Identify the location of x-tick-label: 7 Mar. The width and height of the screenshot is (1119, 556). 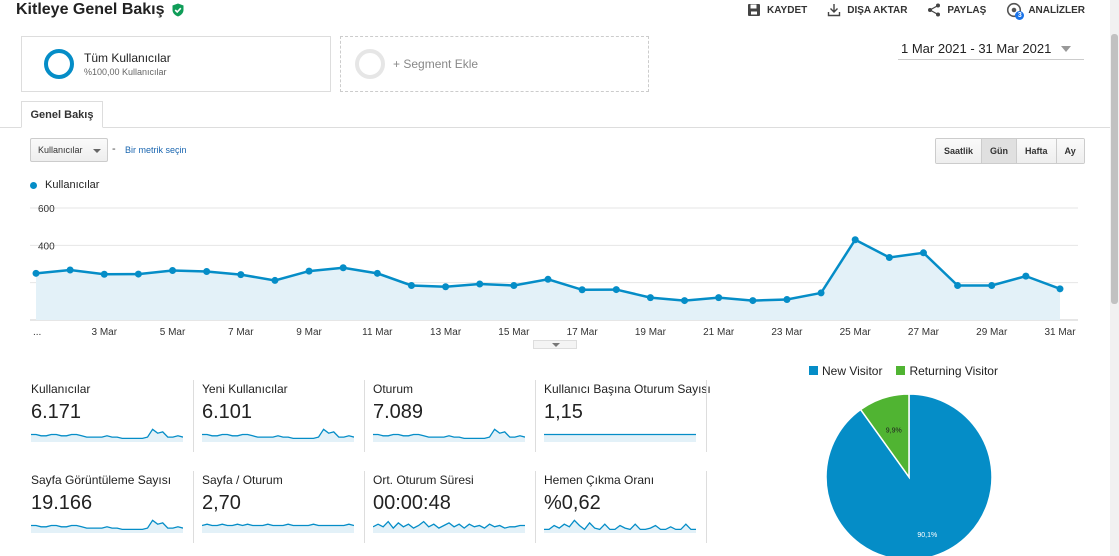
(241, 332).